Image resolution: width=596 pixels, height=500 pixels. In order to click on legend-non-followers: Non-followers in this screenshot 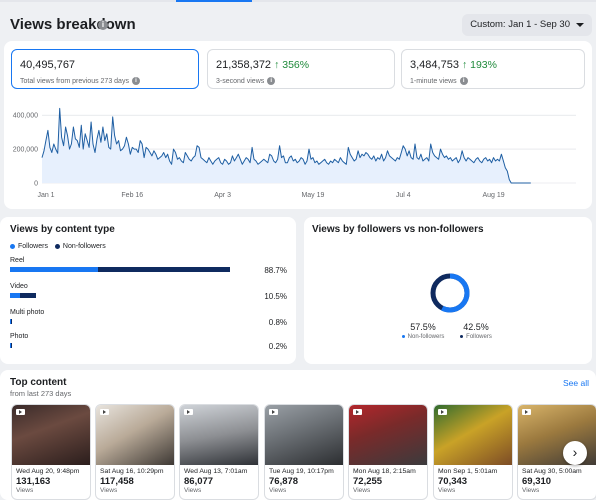, I will do `click(84, 246)`.